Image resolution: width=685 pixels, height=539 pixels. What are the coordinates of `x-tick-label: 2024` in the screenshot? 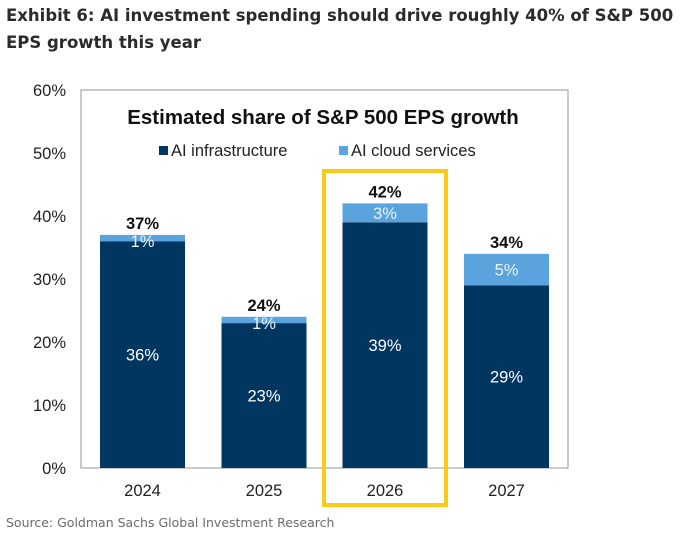 It's located at (142, 491).